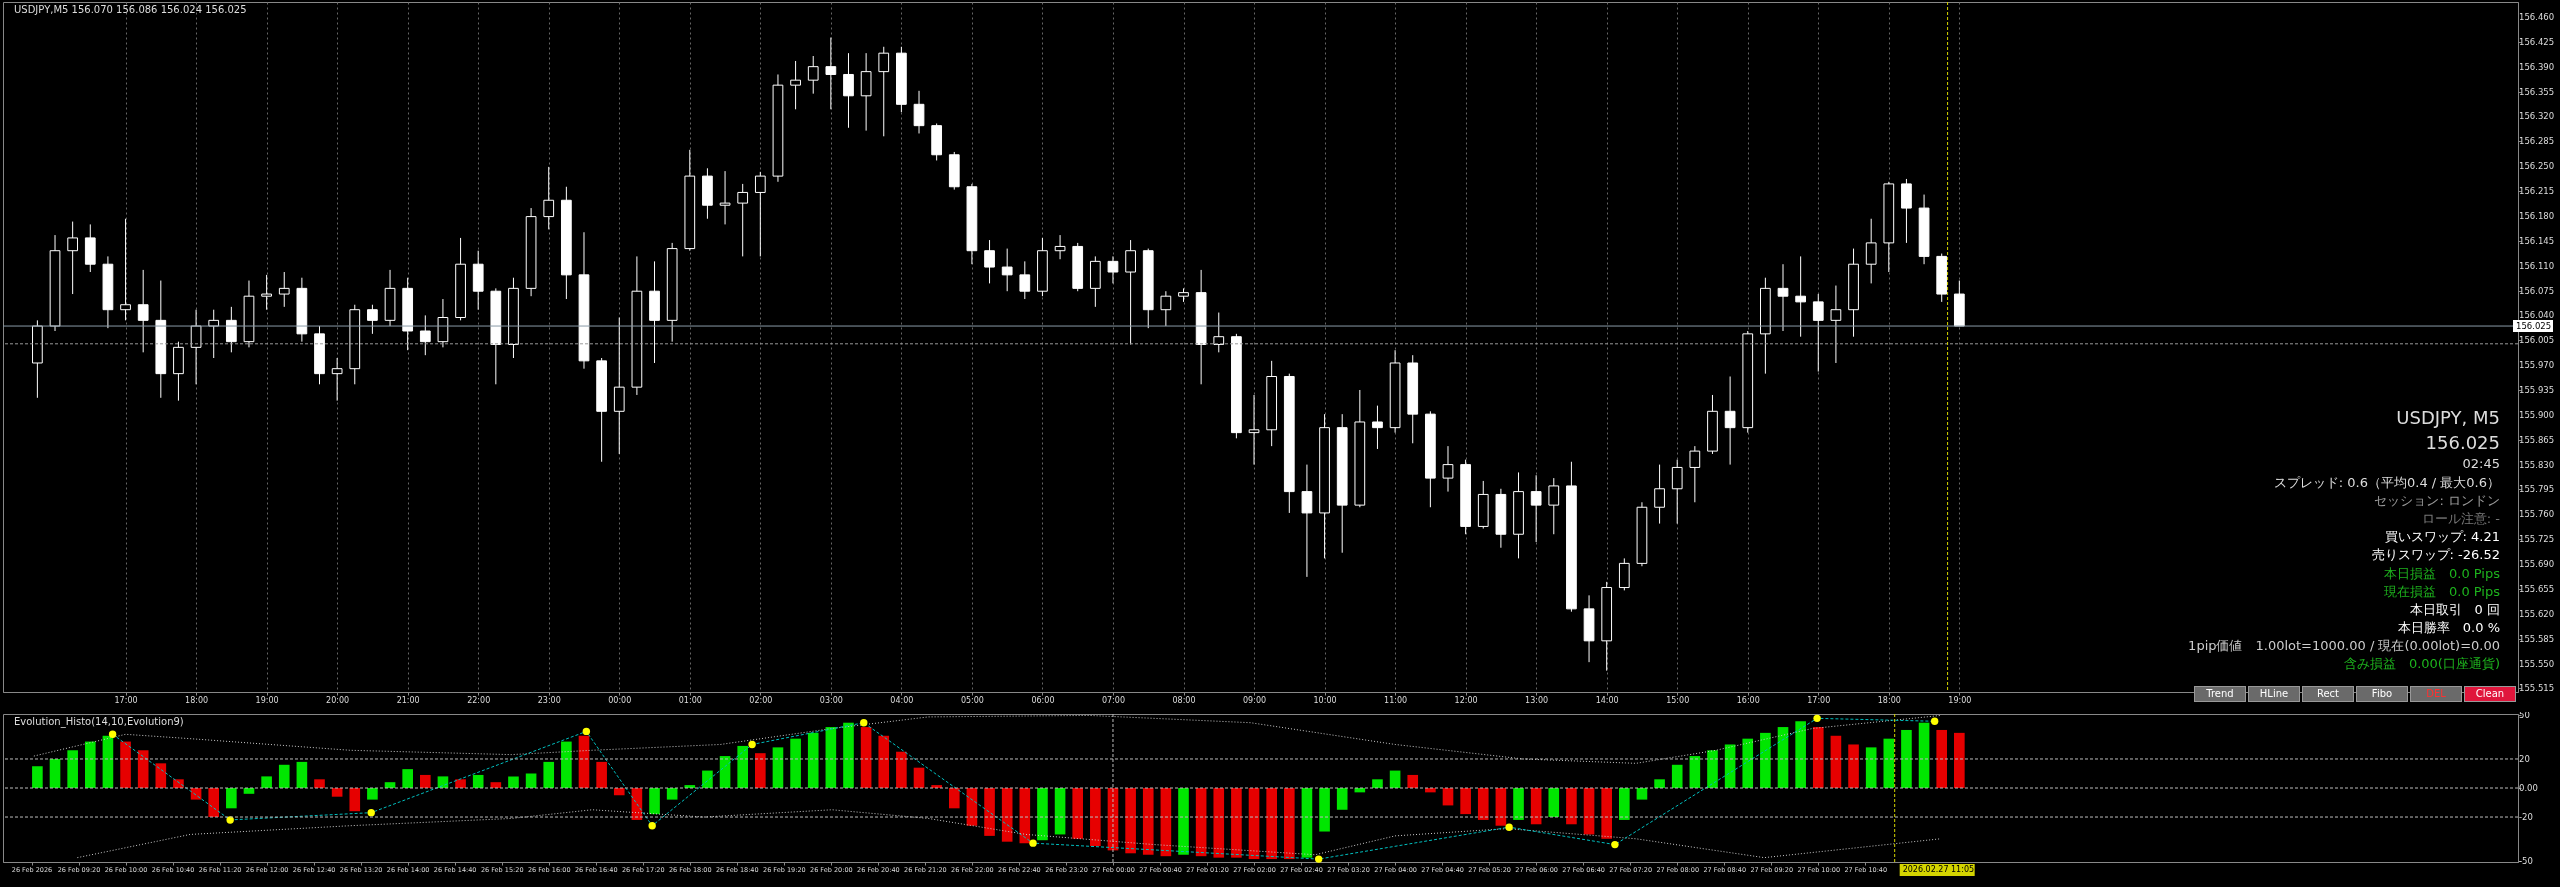 This screenshot has height=887, width=2560. What do you see at coordinates (2537, 141) in the screenshot?
I see `y-tick-label: 156.285` at bounding box center [2537, 141].